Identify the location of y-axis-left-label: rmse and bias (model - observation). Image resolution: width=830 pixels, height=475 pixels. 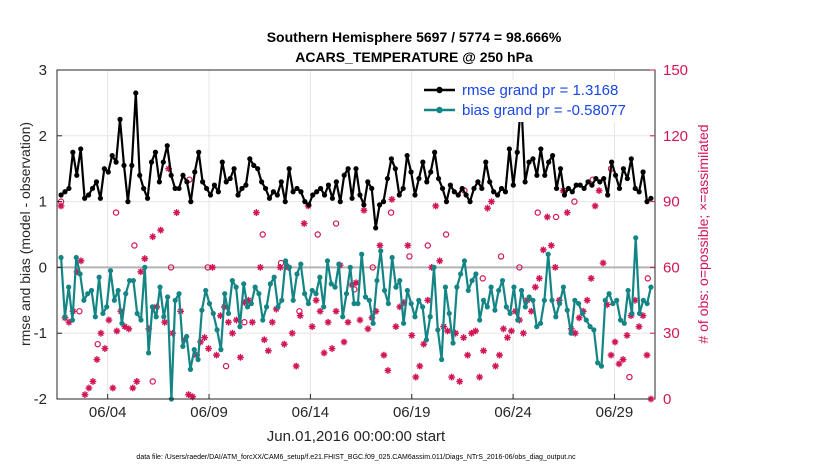
(25, 234).